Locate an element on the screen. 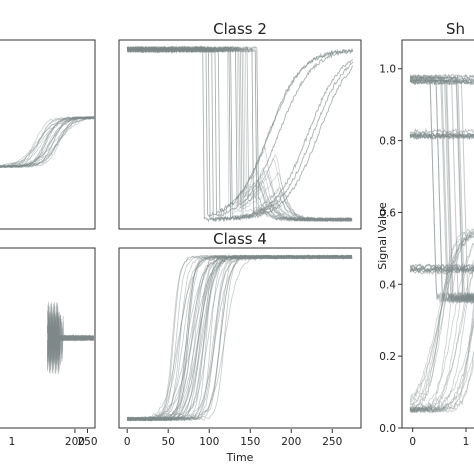 The image size is (474, 474). plot-frame-shapelets is located at coordinates (437, 234).